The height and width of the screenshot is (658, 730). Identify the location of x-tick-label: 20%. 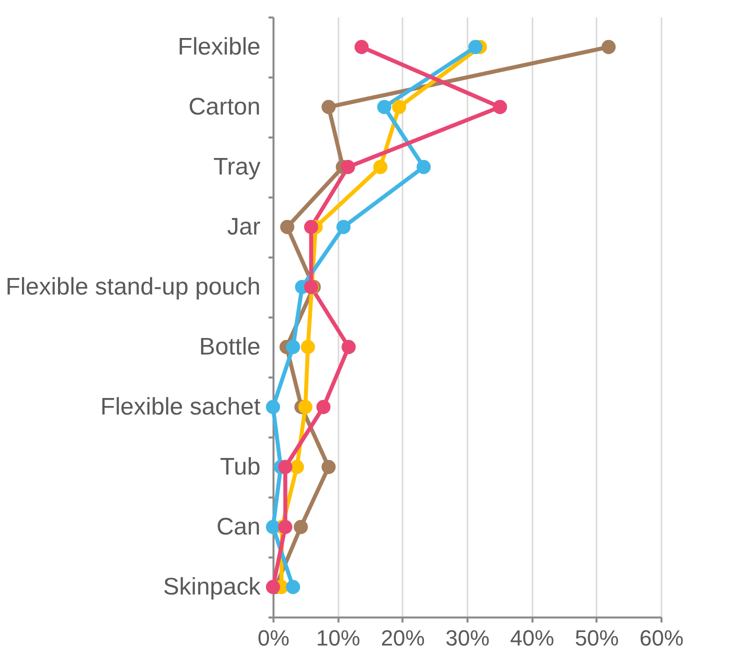
(402, 638).